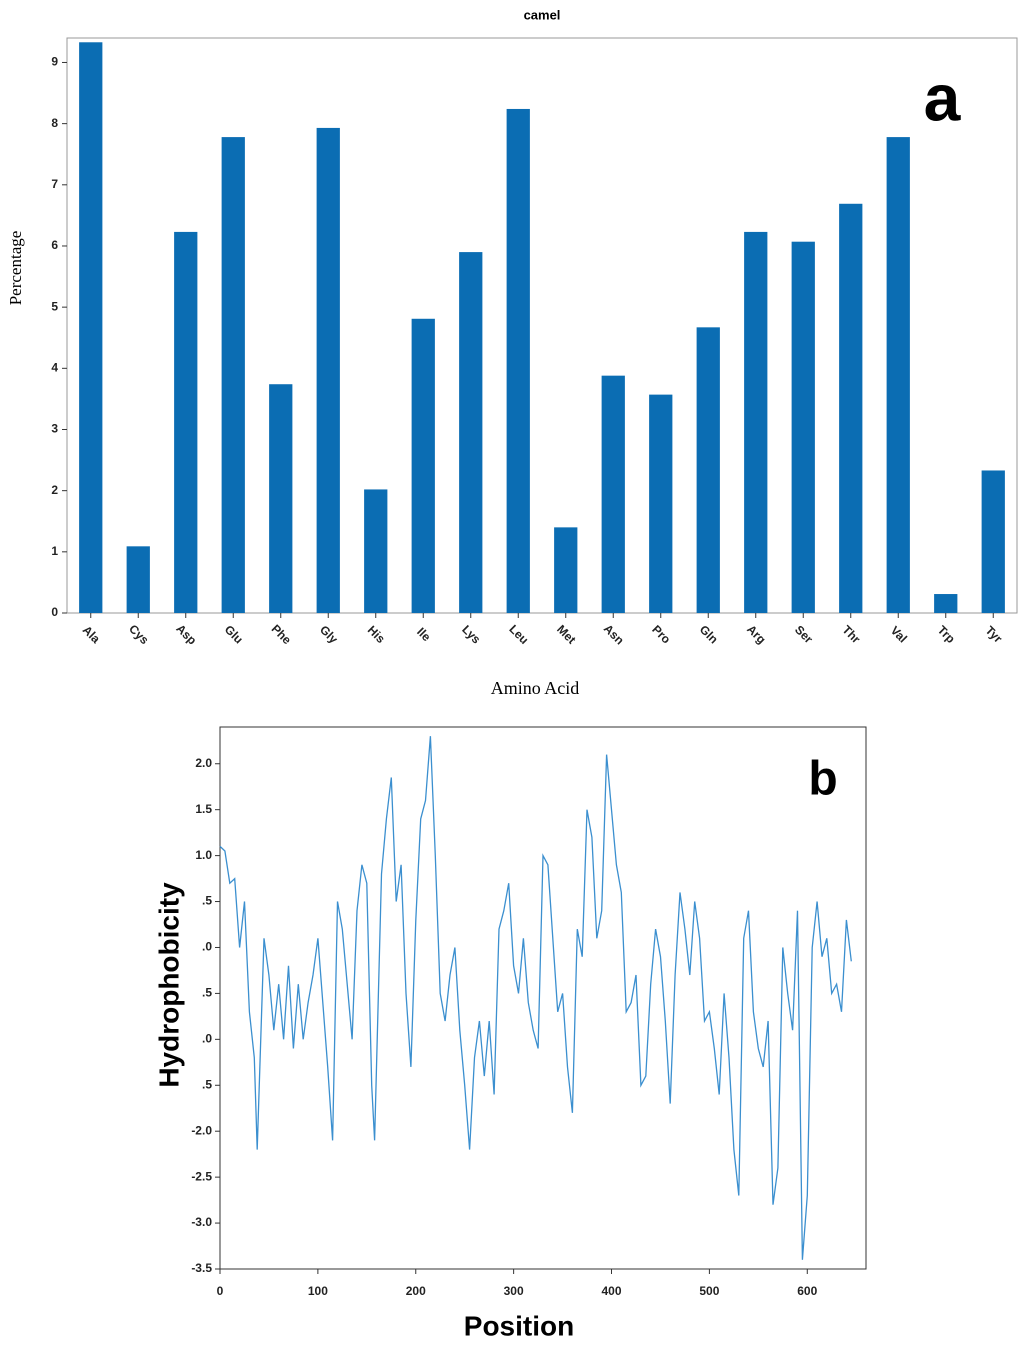  I want to click on x-tick-label: Arg, so click(756, 634).